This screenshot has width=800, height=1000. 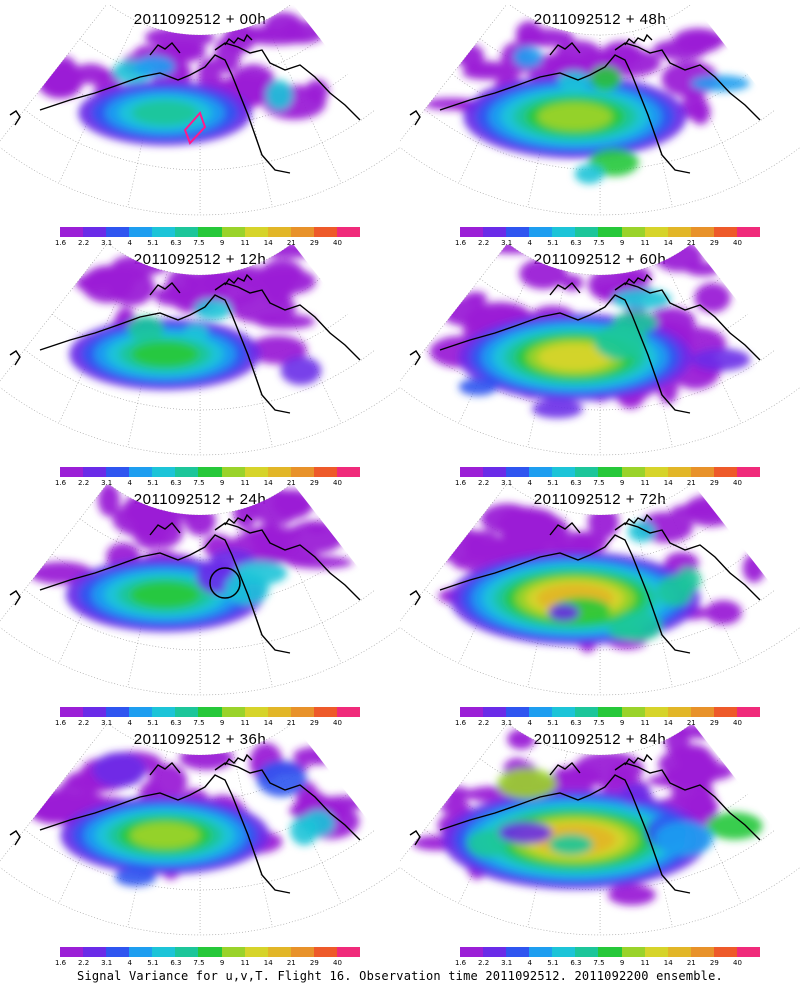 I want to click on panel-title: 2011092512 + 24h, so click(x=200, y=499).